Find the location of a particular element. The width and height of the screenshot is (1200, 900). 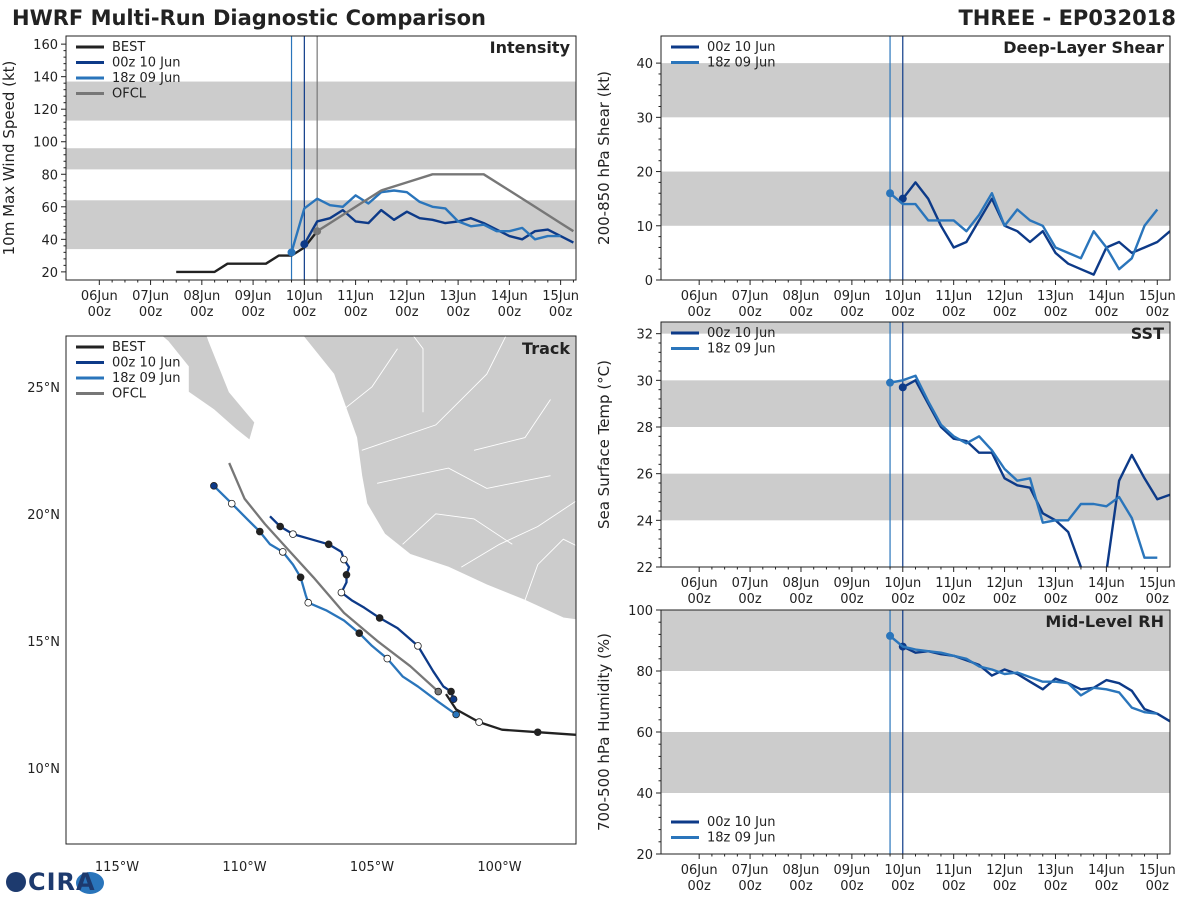

x-tick-label: 12Jun is located at coordinates (406, 296).